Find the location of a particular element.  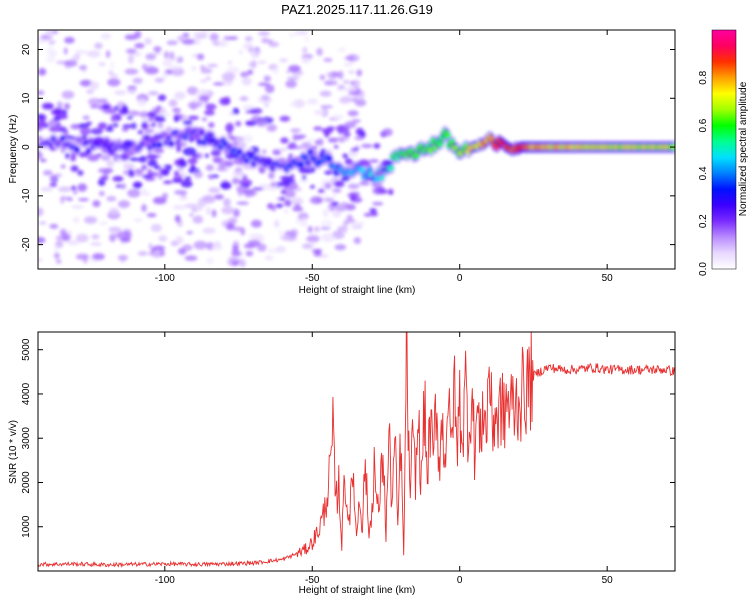

colorbar-tick-label: 0.4 is located at coordinates (703, 173).